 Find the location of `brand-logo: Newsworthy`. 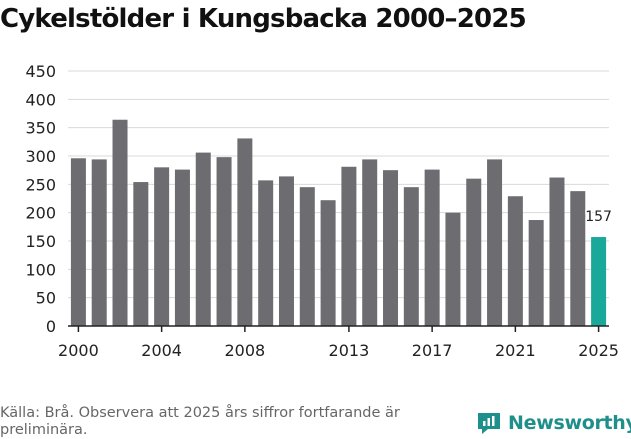

brand-logo: Newsworthy is located at coordinates (553, 423).